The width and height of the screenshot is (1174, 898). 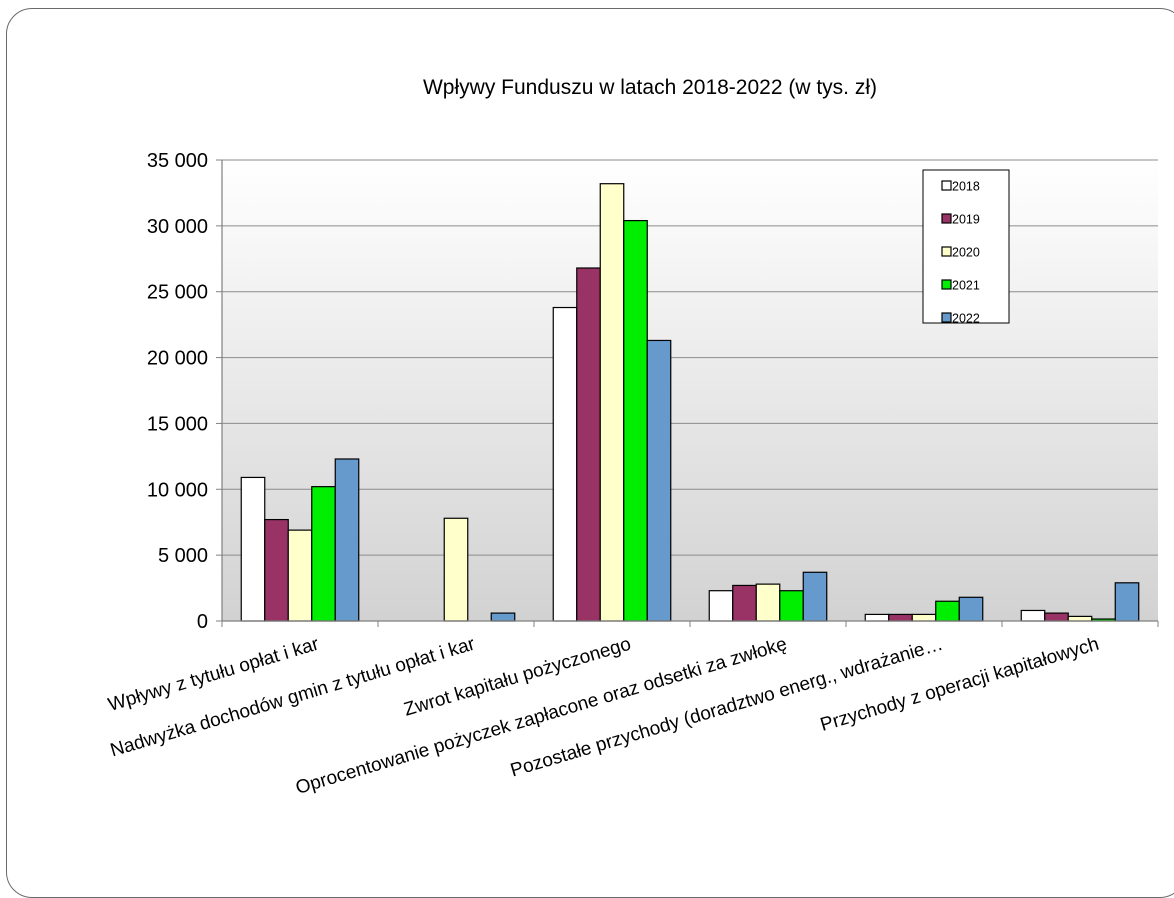 What do you see at coordinates (202, 622) in the screenshot?
I see `y-tick-label: 0` at bounding box center [202, 622].